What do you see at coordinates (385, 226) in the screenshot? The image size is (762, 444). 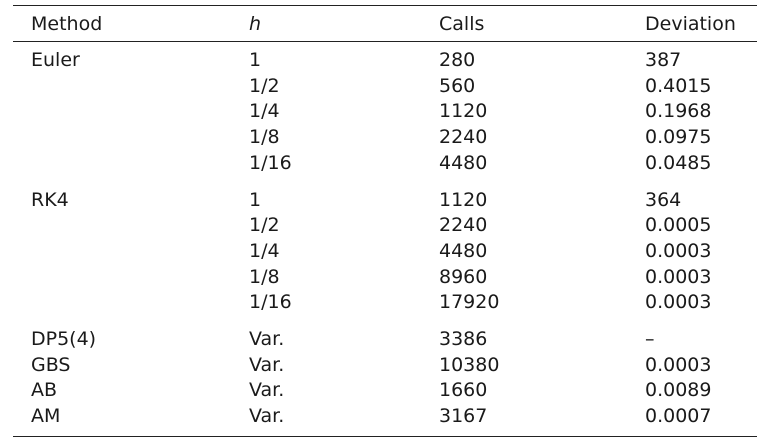 I see `table-row: 1/2 2240 0.0005` at bounding box center [385, 226].